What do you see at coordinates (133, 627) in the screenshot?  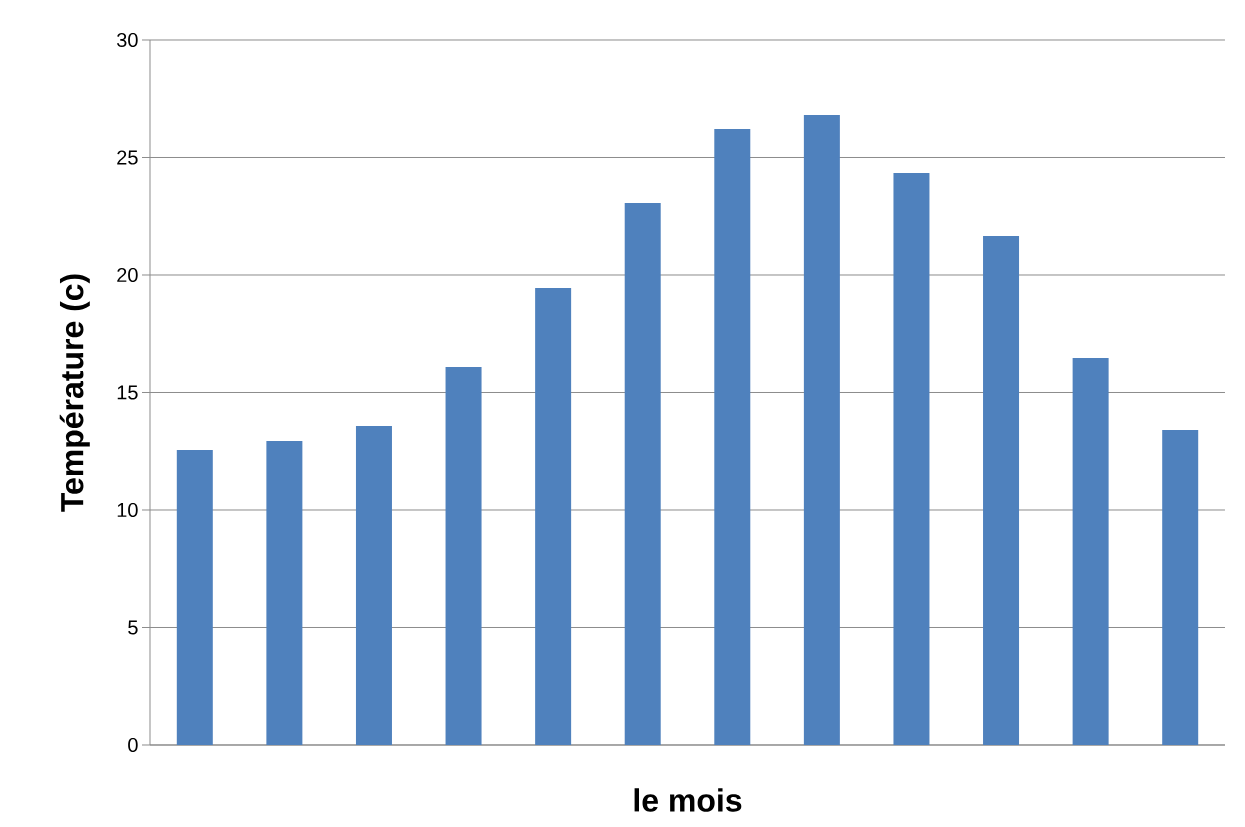 I see `y-tick-label: 5` at bounding box center [133, 627].